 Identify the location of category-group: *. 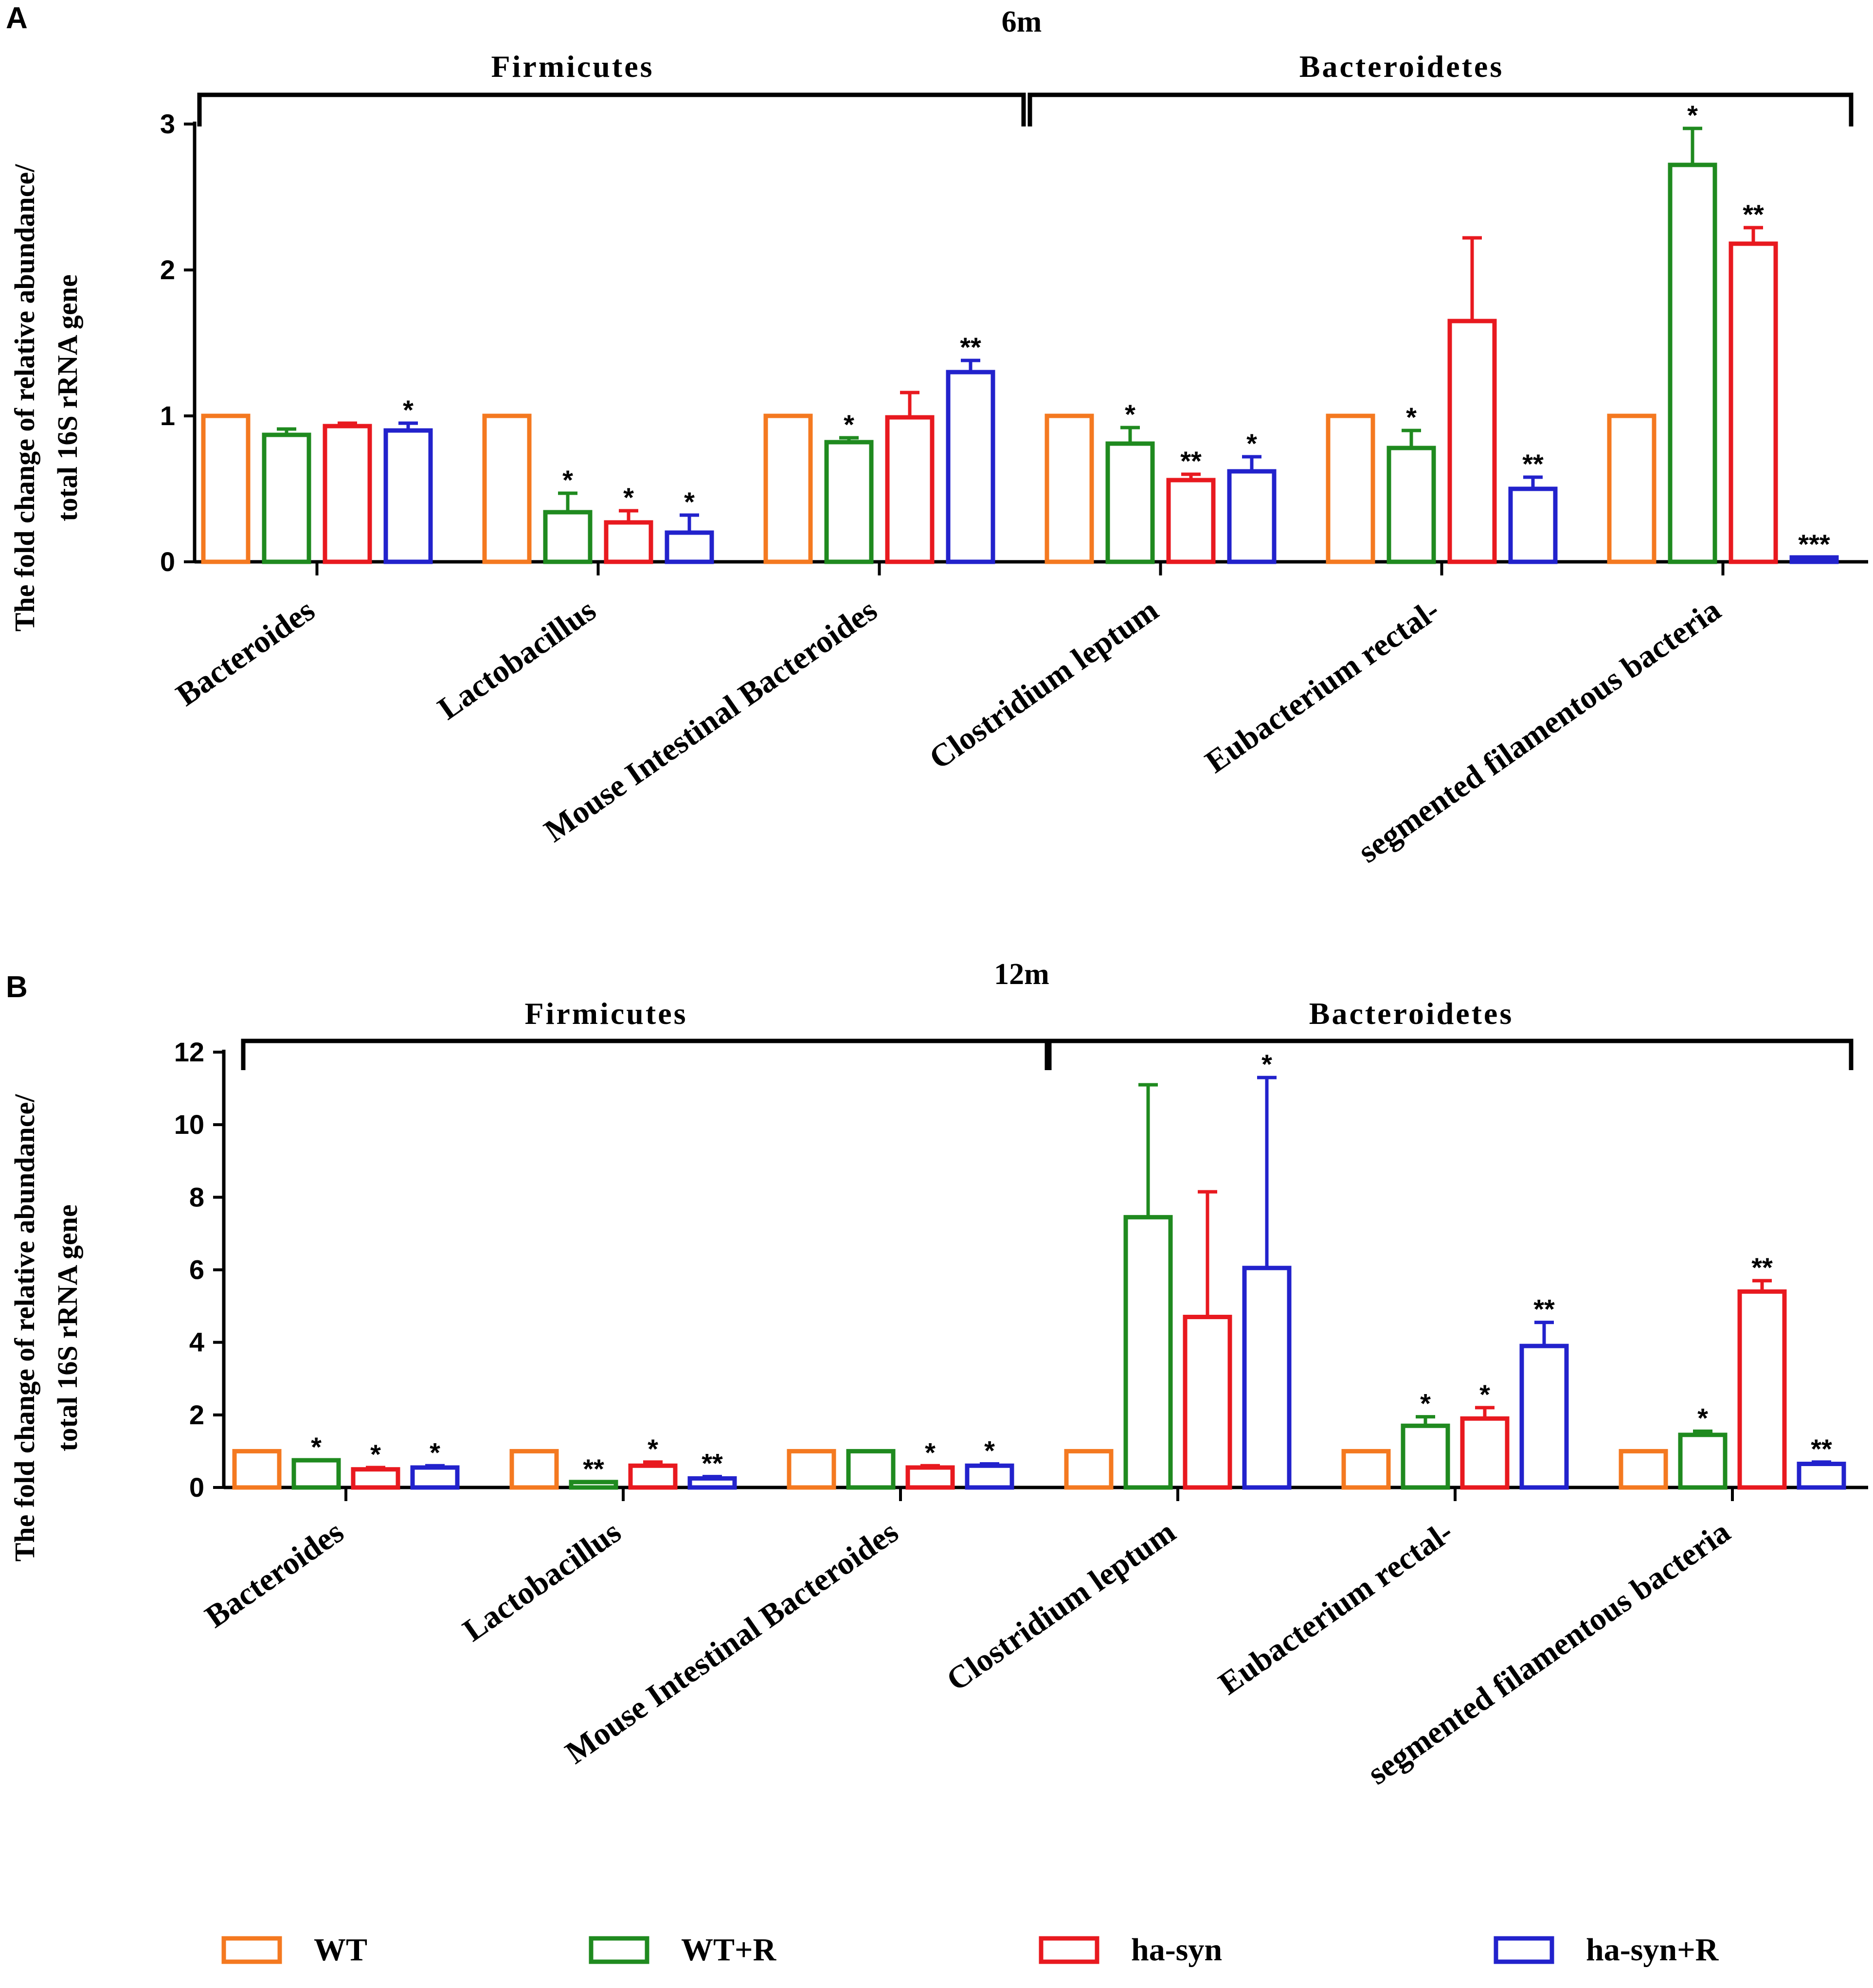
(1178, 1269).